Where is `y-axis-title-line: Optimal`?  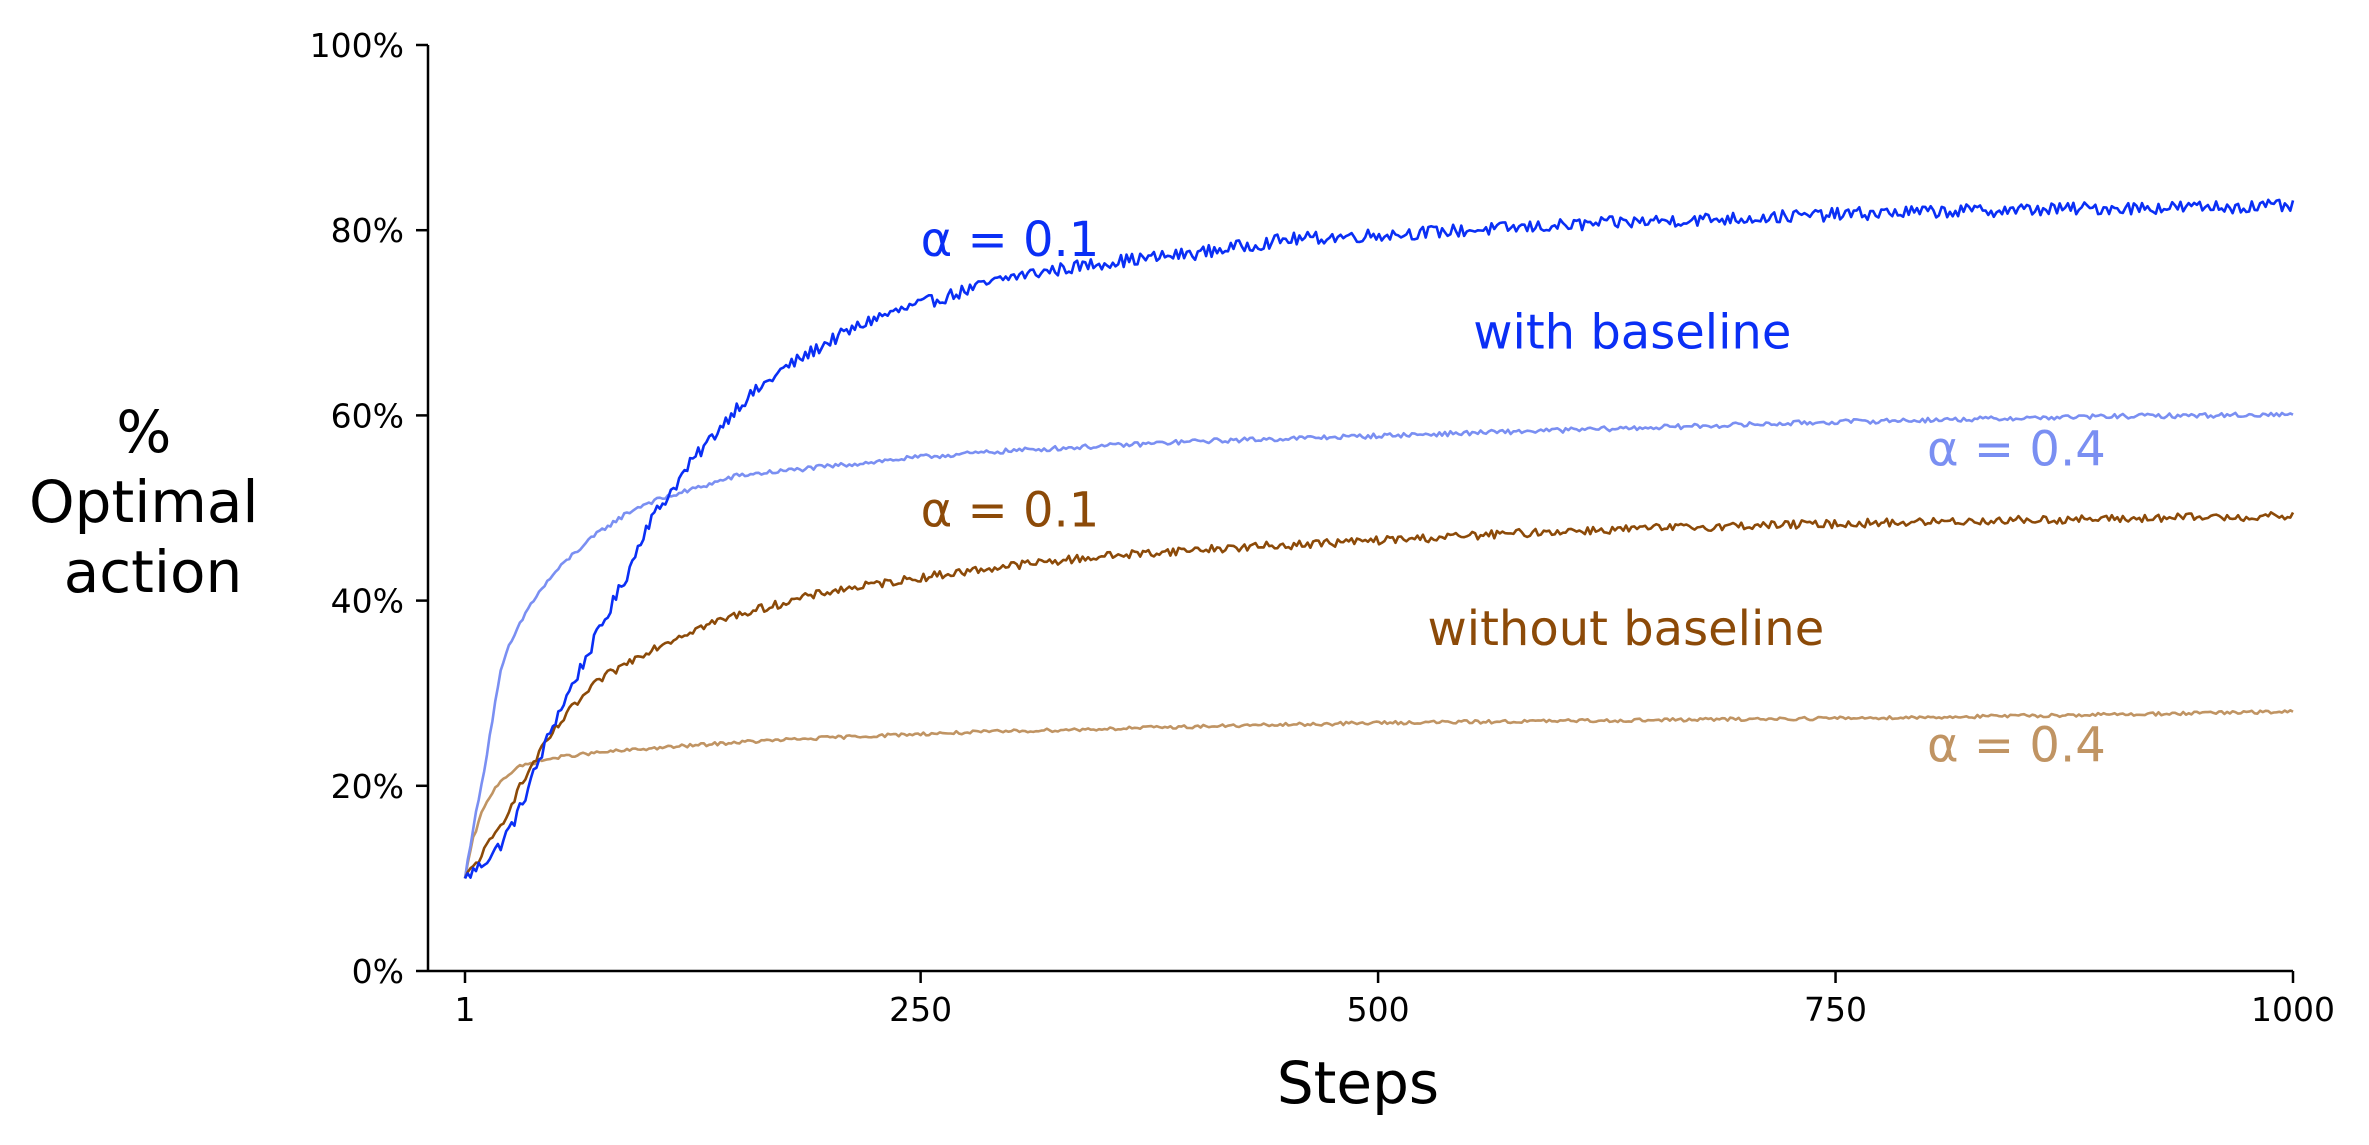
y-axis-title-line: Optimal is located at coordinates (143, 502).